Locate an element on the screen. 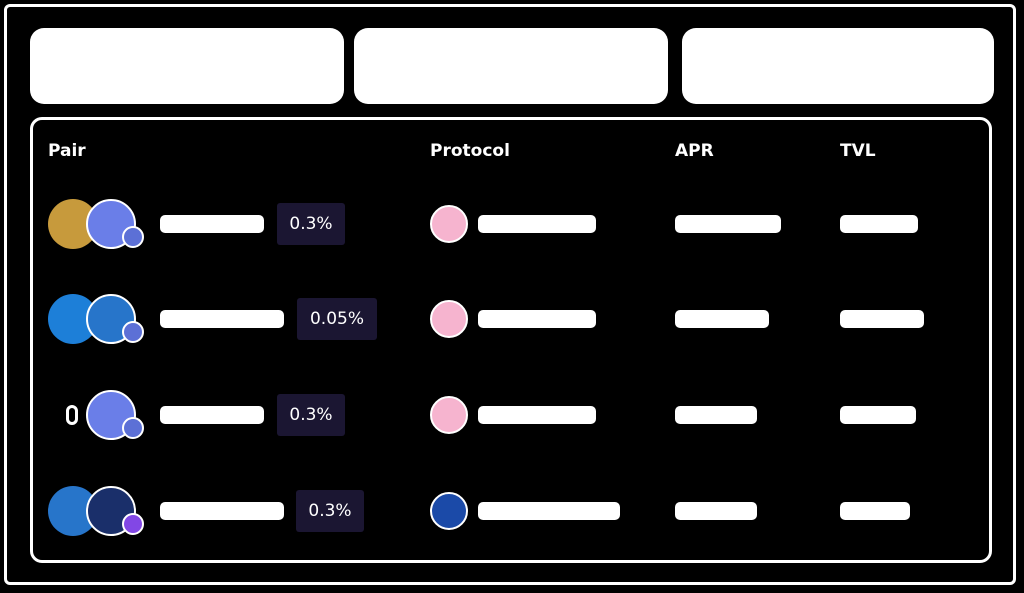 The height and width of the screenshot is (593, 1024). column-header: Protocol is located at coordinates (470, 151).